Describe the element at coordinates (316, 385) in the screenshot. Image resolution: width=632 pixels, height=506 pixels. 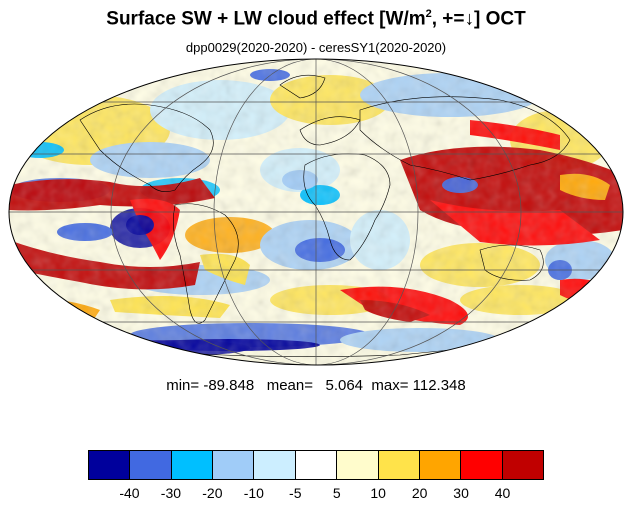
I see `stats-line: min= -89.848 mean= 5.064 max= 112.348` at that location.